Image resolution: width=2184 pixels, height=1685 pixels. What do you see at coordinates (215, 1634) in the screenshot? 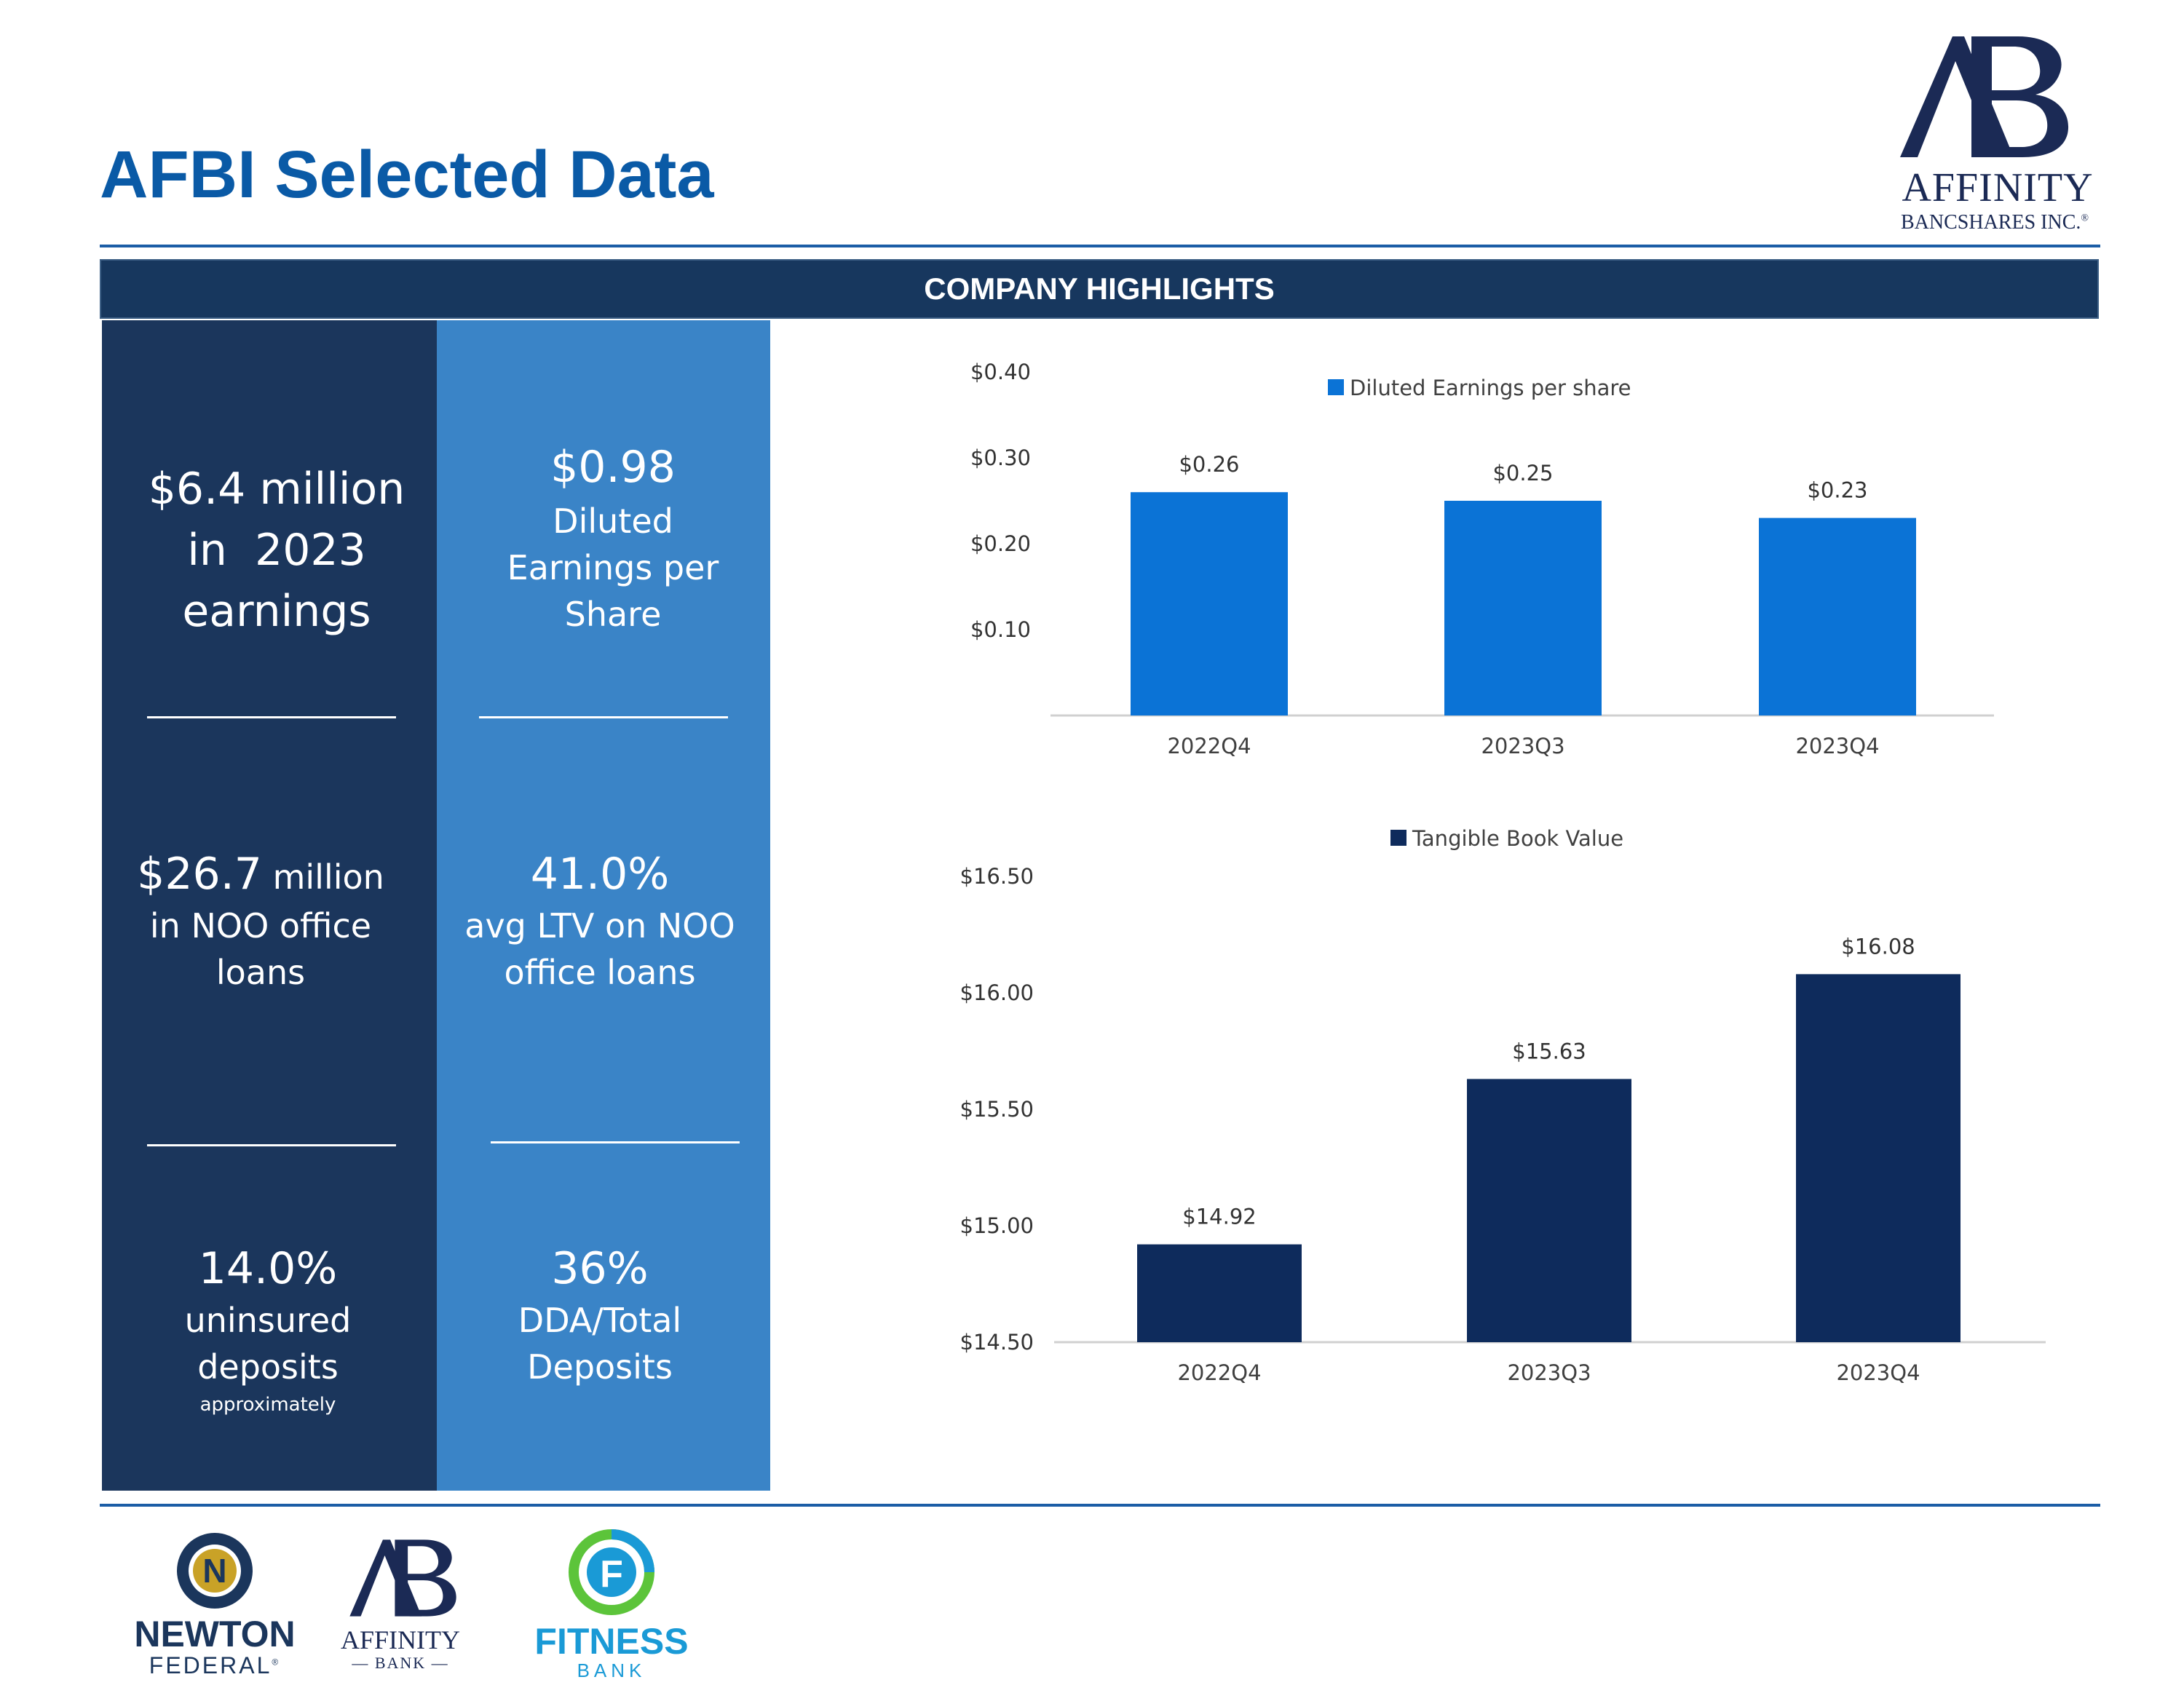
I see `newton-name: NEWTON` at bounding box center [215, 1634].